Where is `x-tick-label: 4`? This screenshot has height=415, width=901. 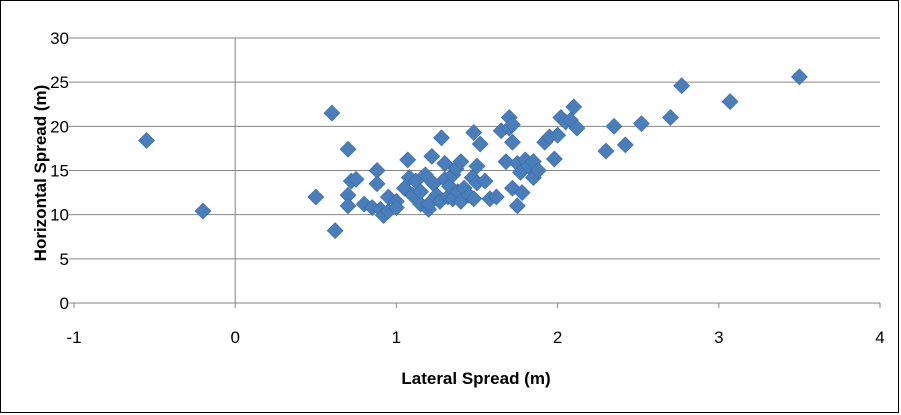 x-tick-label: 4 is located at coordinates (879, 337).